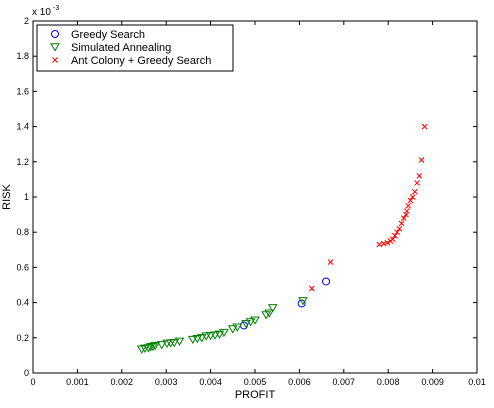 The width and height of the screenshot is (494, 408). I want to click on x-axis-label: PROFIT, so click(255, 395).